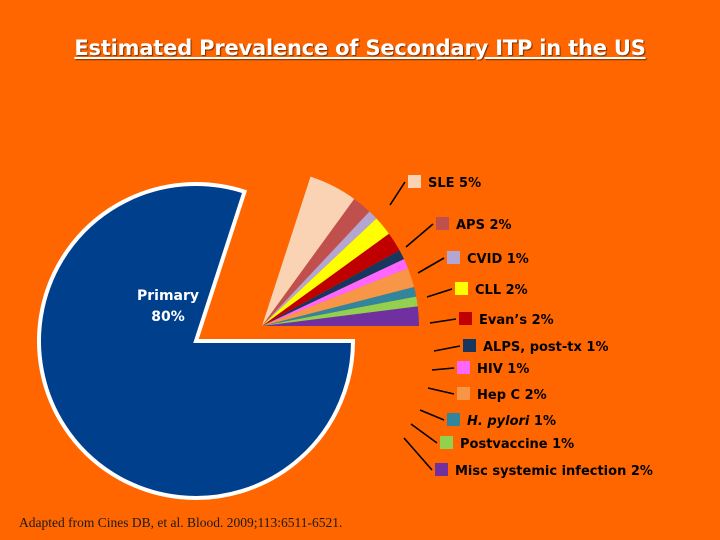 Image resolution: width=720 pixels, height=540 pixels. Describe the element at coordinates (545, 347) in the screenshot. I see `legend-label: ALPS, post-tx 1%` at that location.